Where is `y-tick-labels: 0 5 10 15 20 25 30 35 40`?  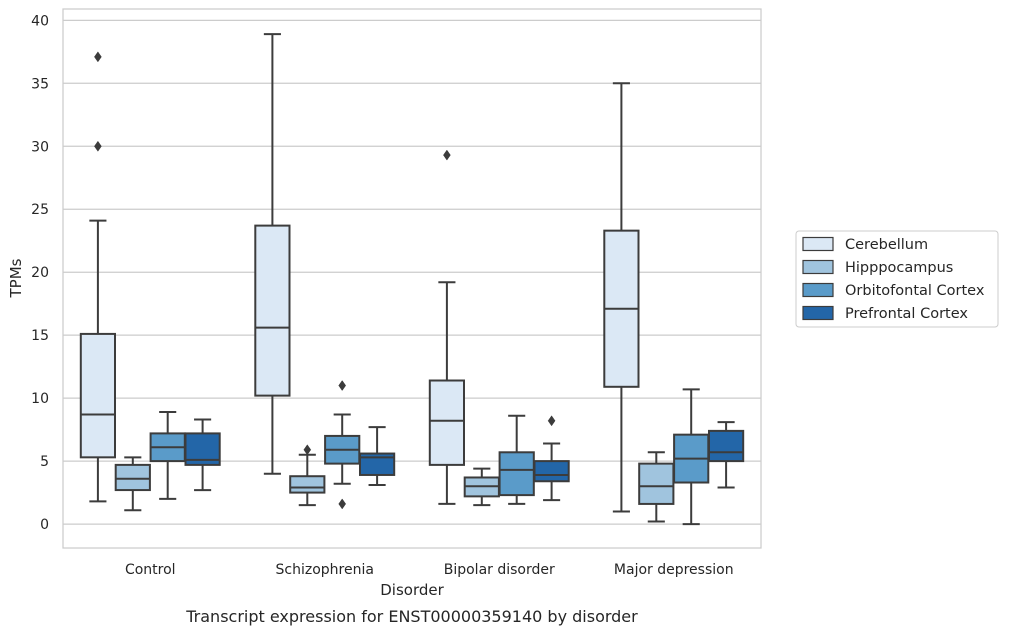
y-tick-labels: 0 5 10 15 20 25 30 35 40 is located at coordinates (40, 273).